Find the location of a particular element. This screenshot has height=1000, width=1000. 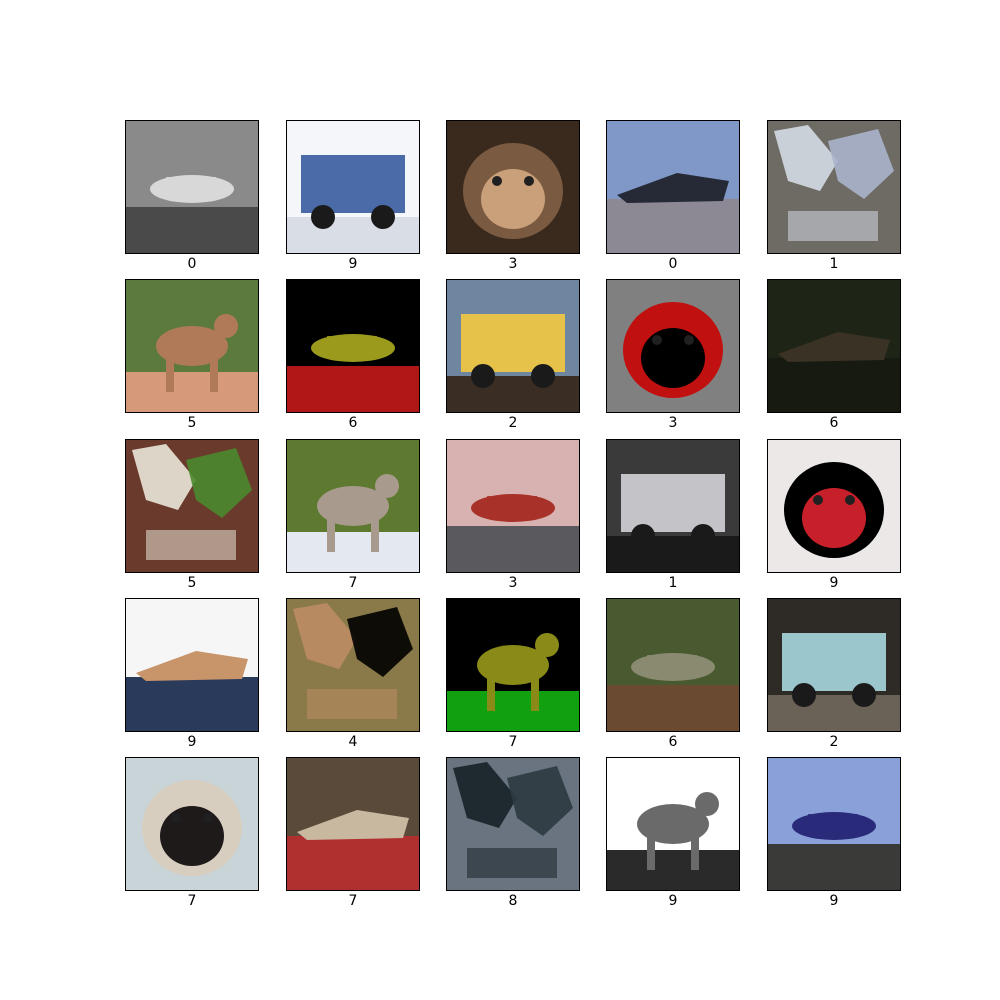

white-dog-image is located at coordinates (192, 506).